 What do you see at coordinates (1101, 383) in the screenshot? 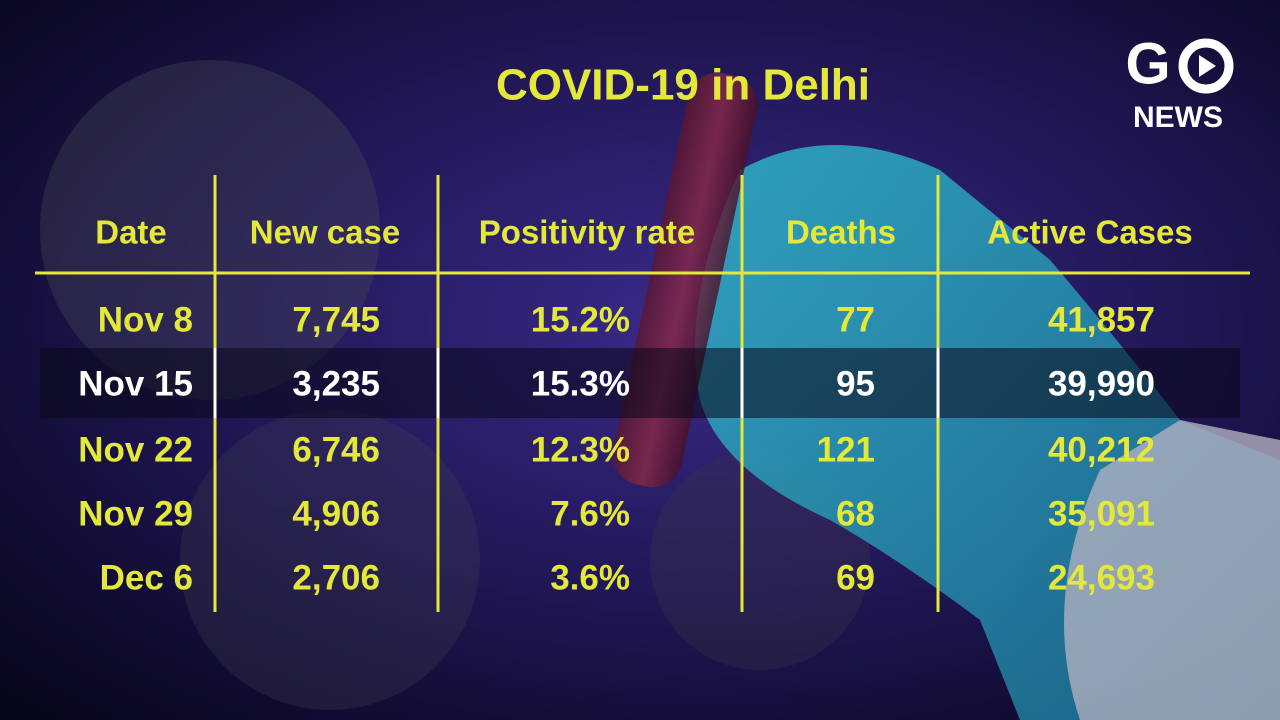
I see `table-cell: 39,990` at bounding box center [1101, 383].